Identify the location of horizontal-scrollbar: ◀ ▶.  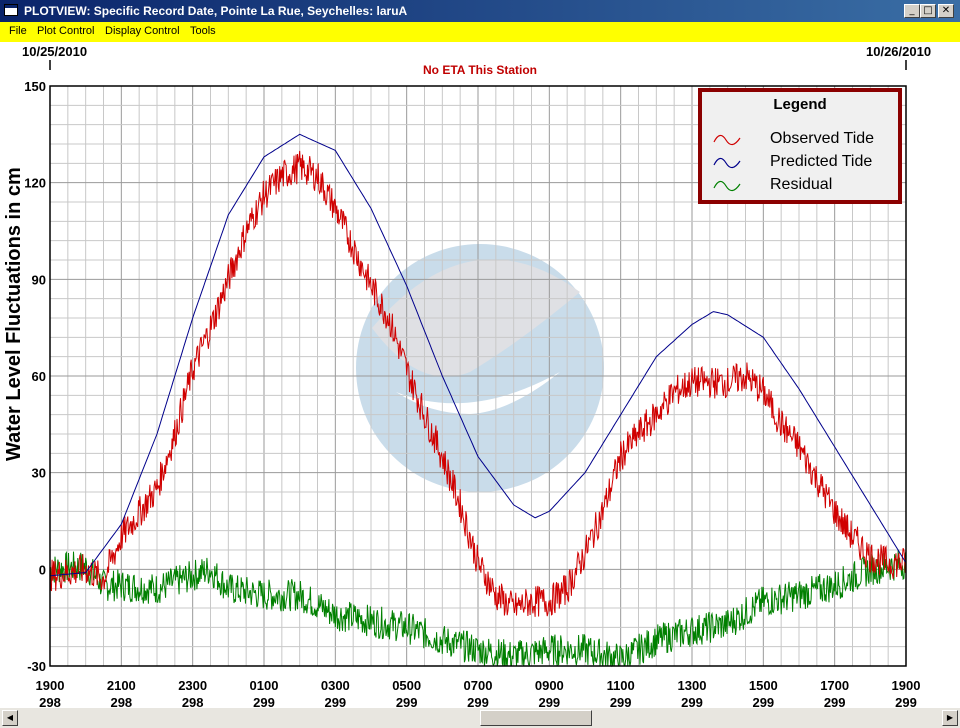
(480, 718).